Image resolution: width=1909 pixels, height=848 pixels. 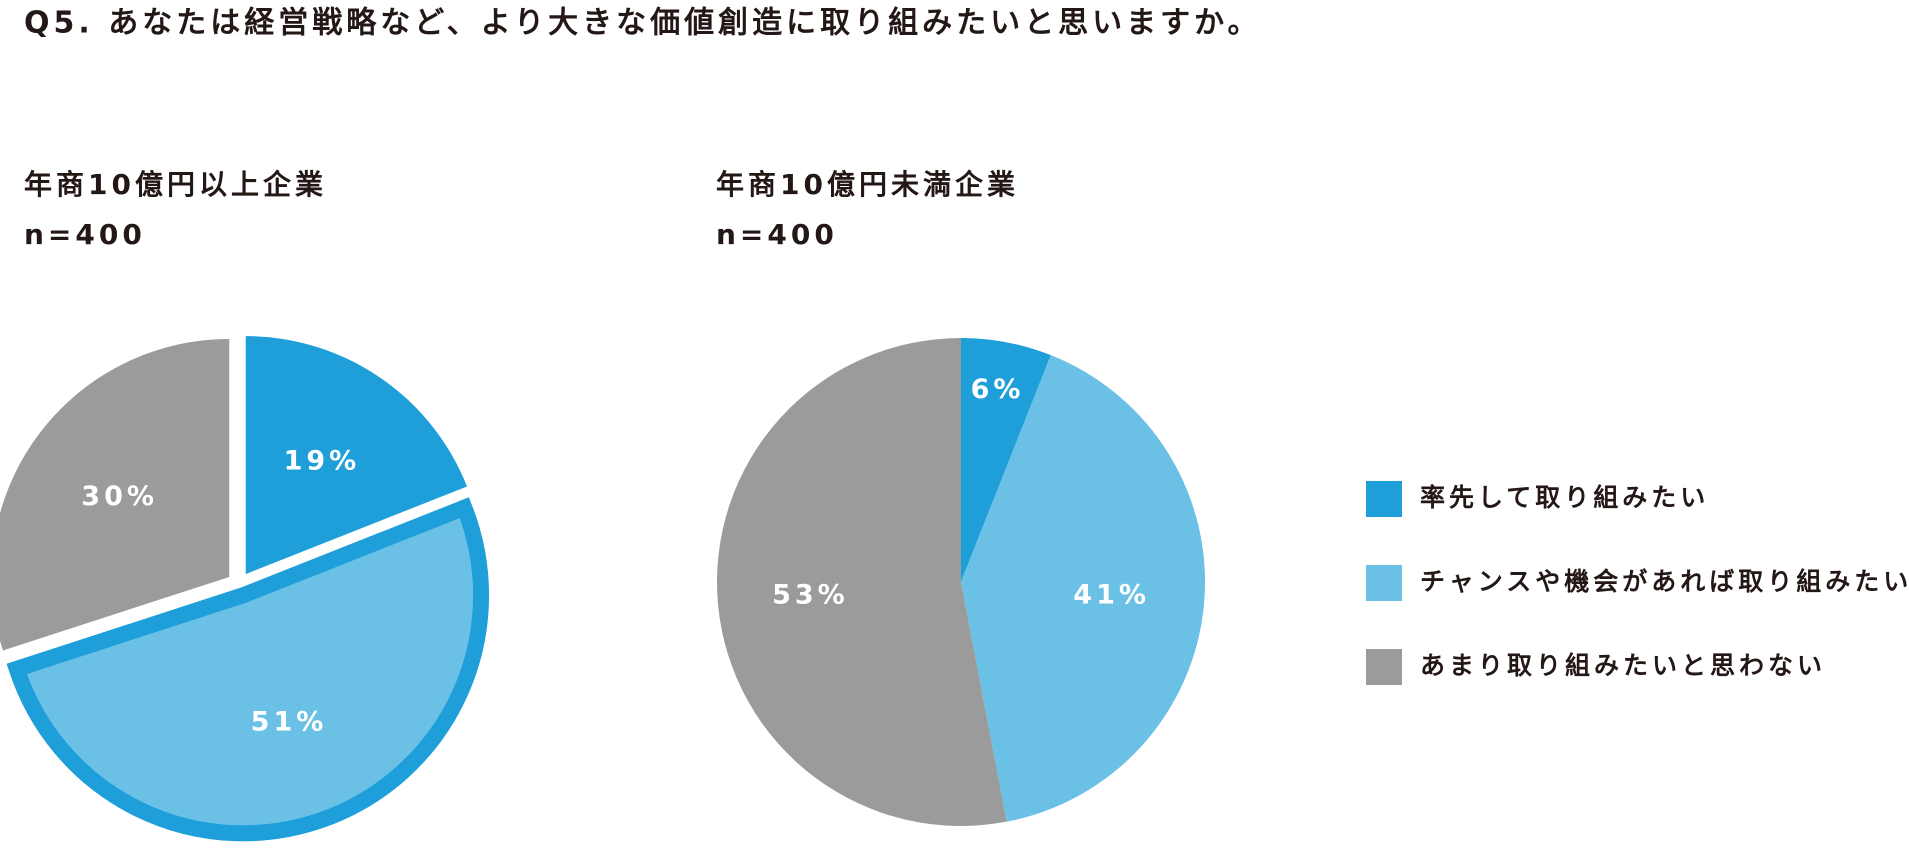 What do you see at coordinates (289, 721) in the screenshot?
I see `data-label: 51%` at bounding box center [289, 721].